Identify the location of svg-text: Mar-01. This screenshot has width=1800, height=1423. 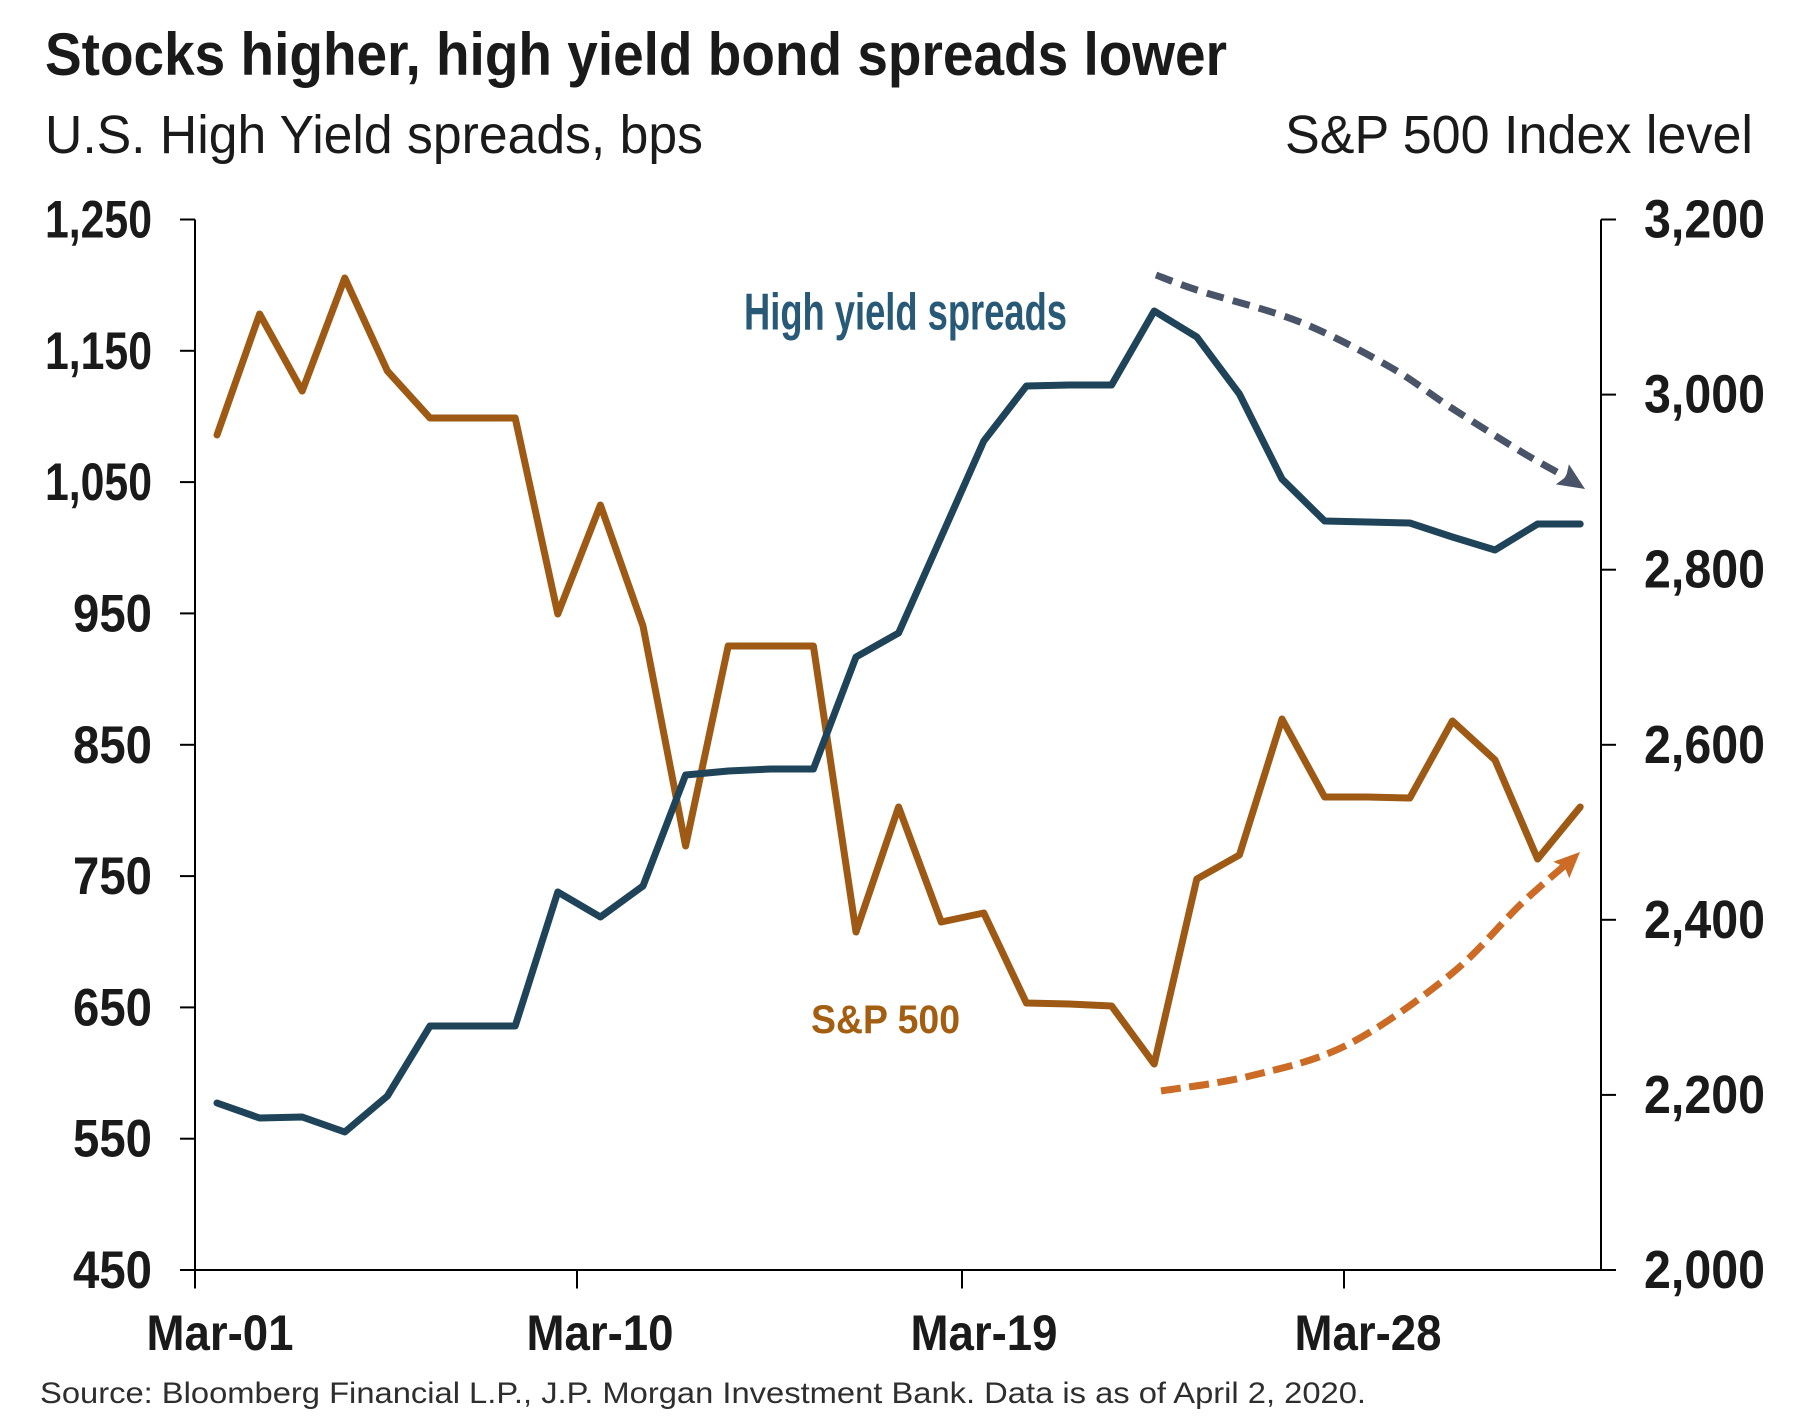
(220, 1333).